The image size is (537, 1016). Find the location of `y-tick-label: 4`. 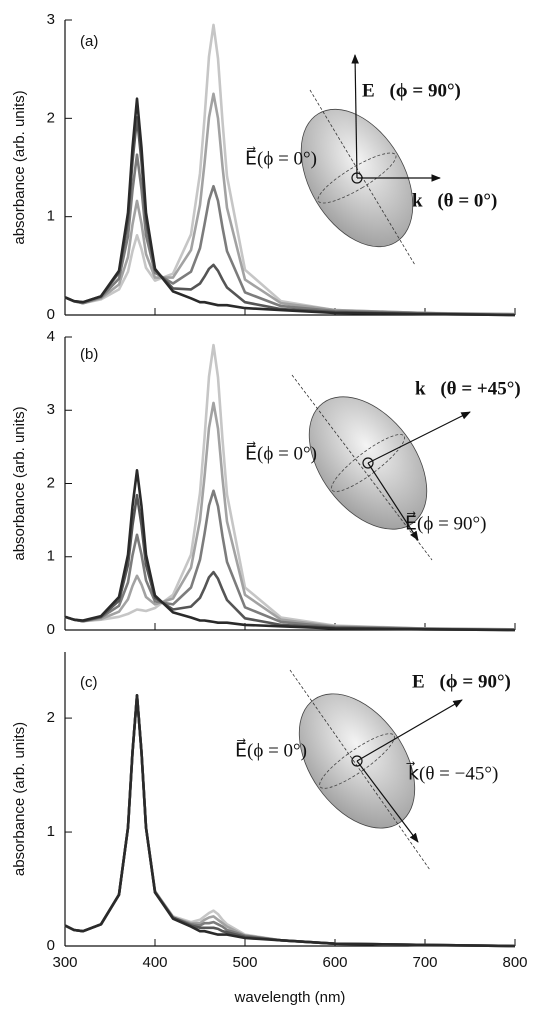

y-tick-label: 4 is located at coordinates (51, 336).